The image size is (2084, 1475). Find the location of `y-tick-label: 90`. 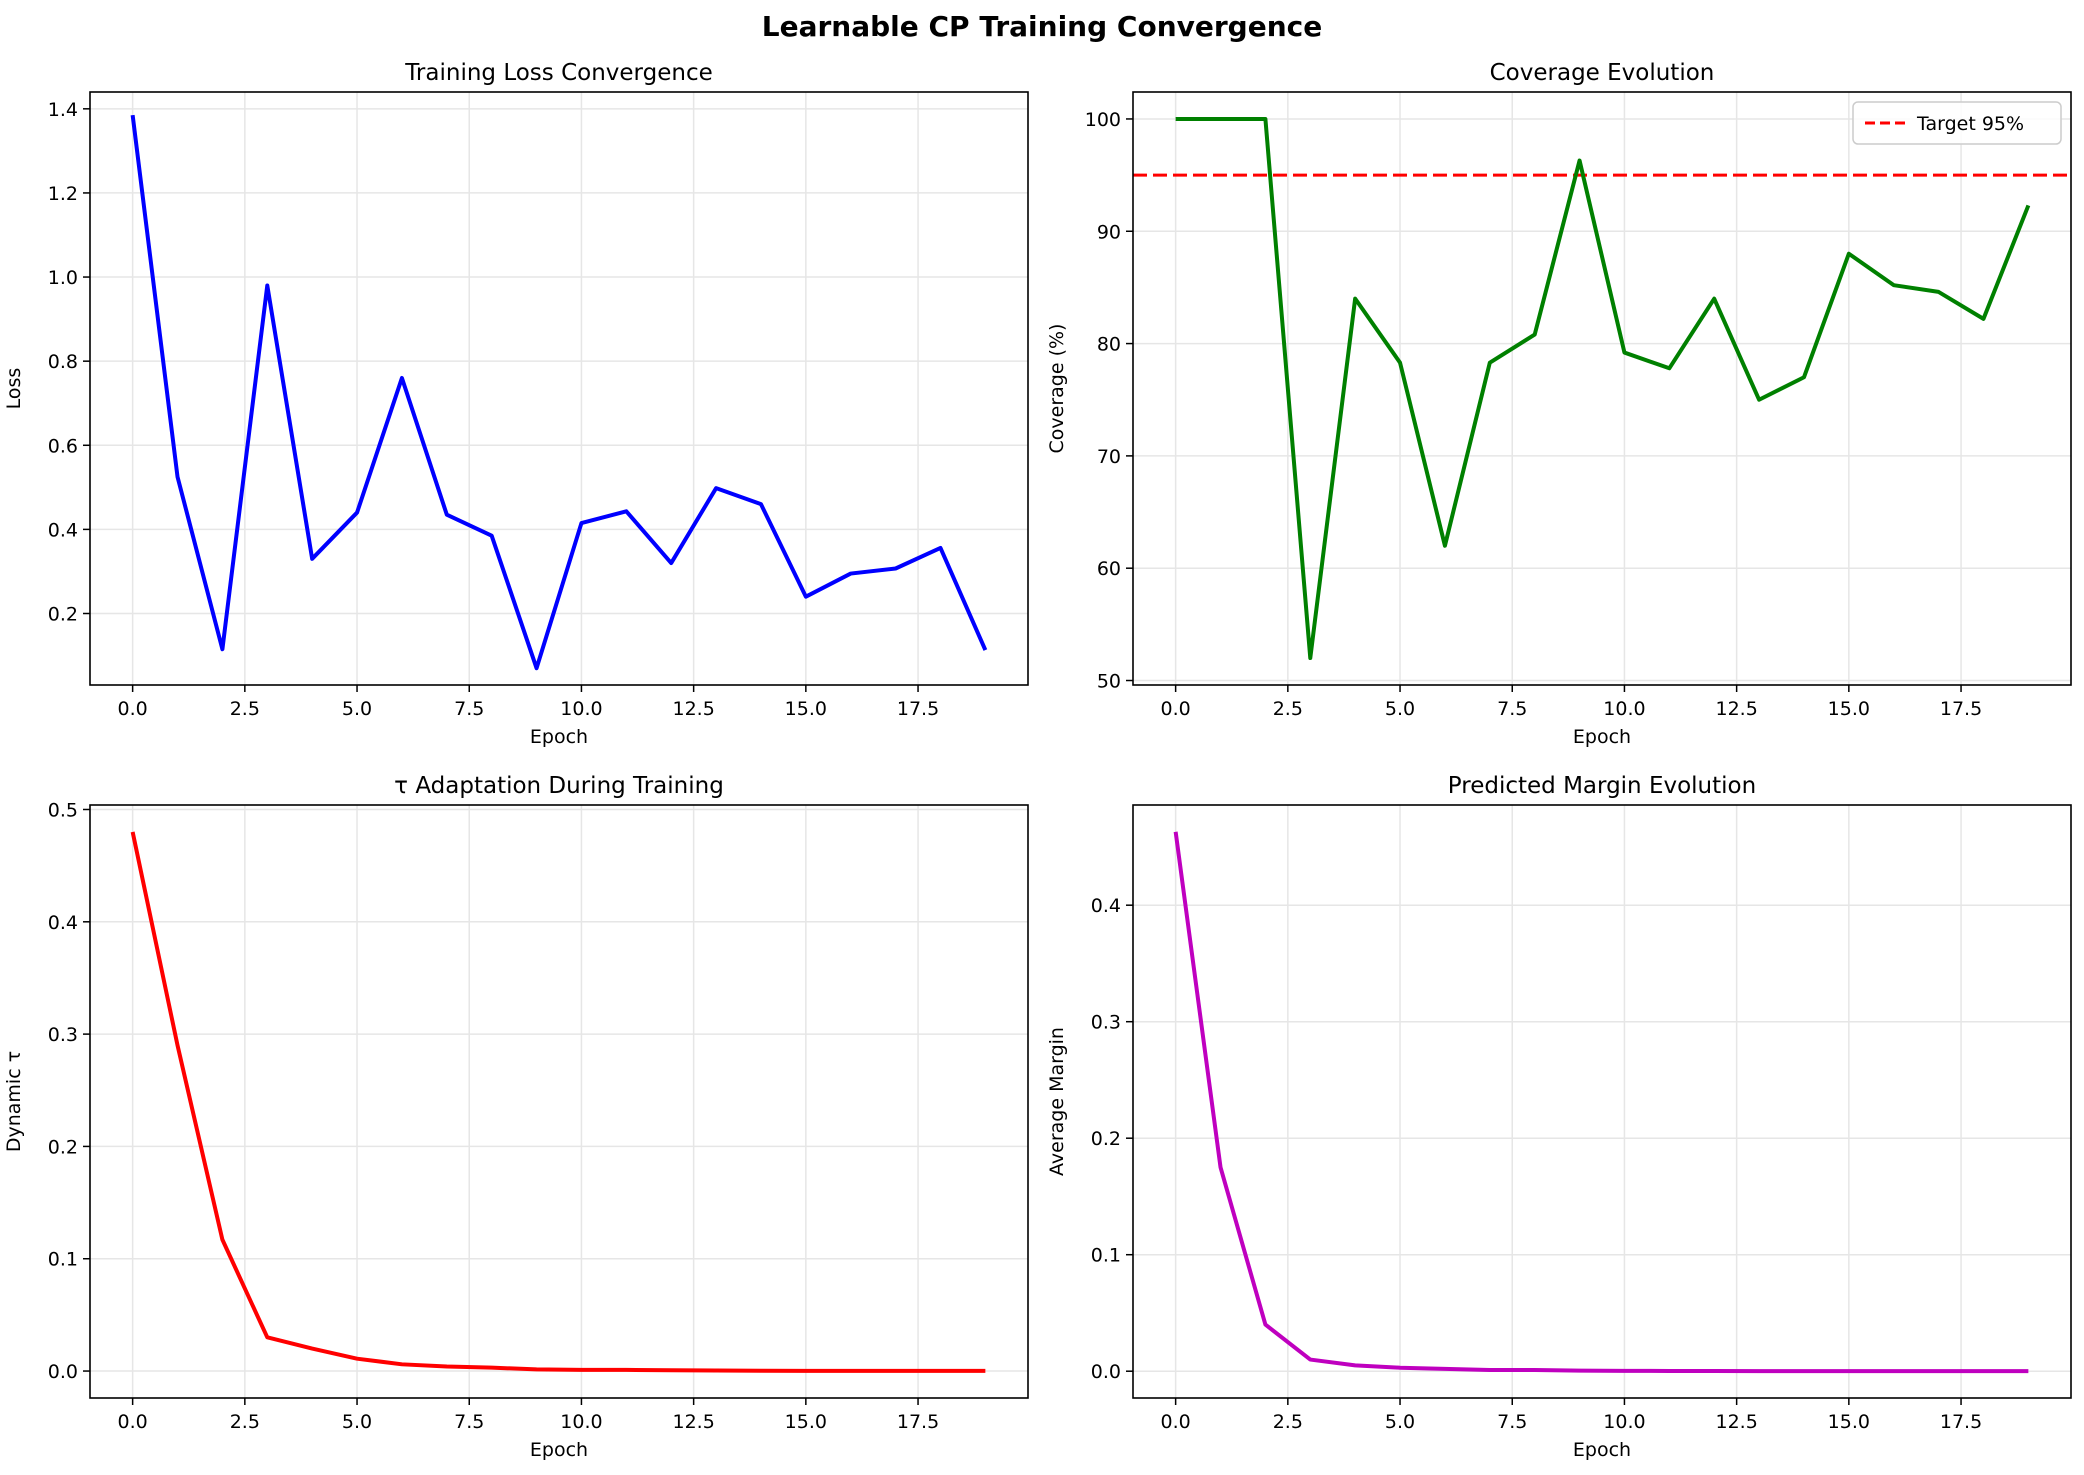

y-tick-label: 90 is located at coordinates (1109, 232).